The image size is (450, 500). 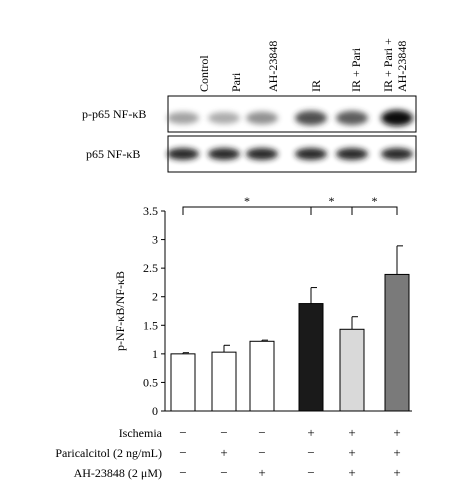 I want to click on y-tick-label: 1.5, so click(x=150, y=325).